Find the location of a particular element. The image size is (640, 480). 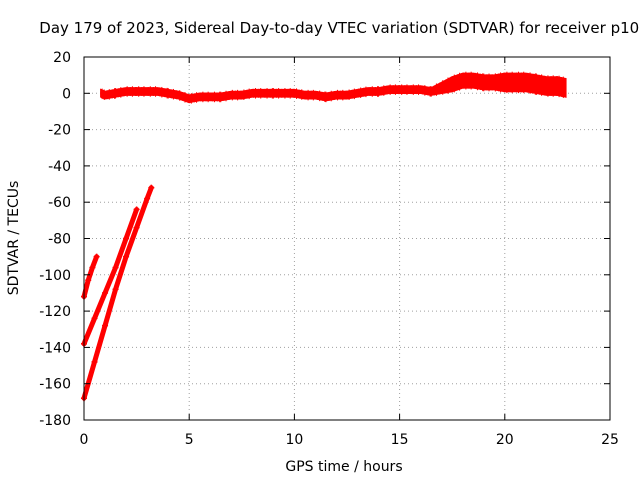

x-tick-label: 10 is located at coordinates (294, 440).